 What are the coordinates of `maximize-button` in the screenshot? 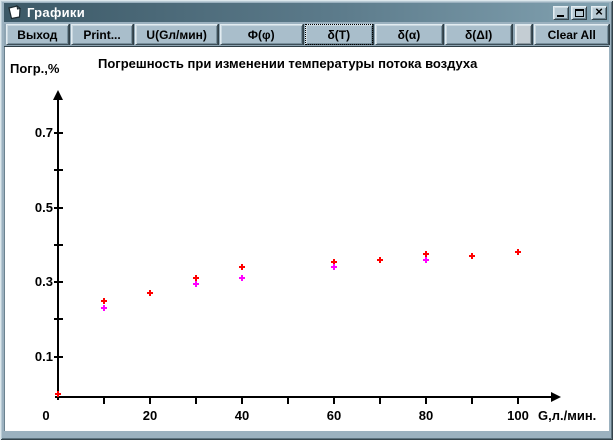 It's located at (579, 12).